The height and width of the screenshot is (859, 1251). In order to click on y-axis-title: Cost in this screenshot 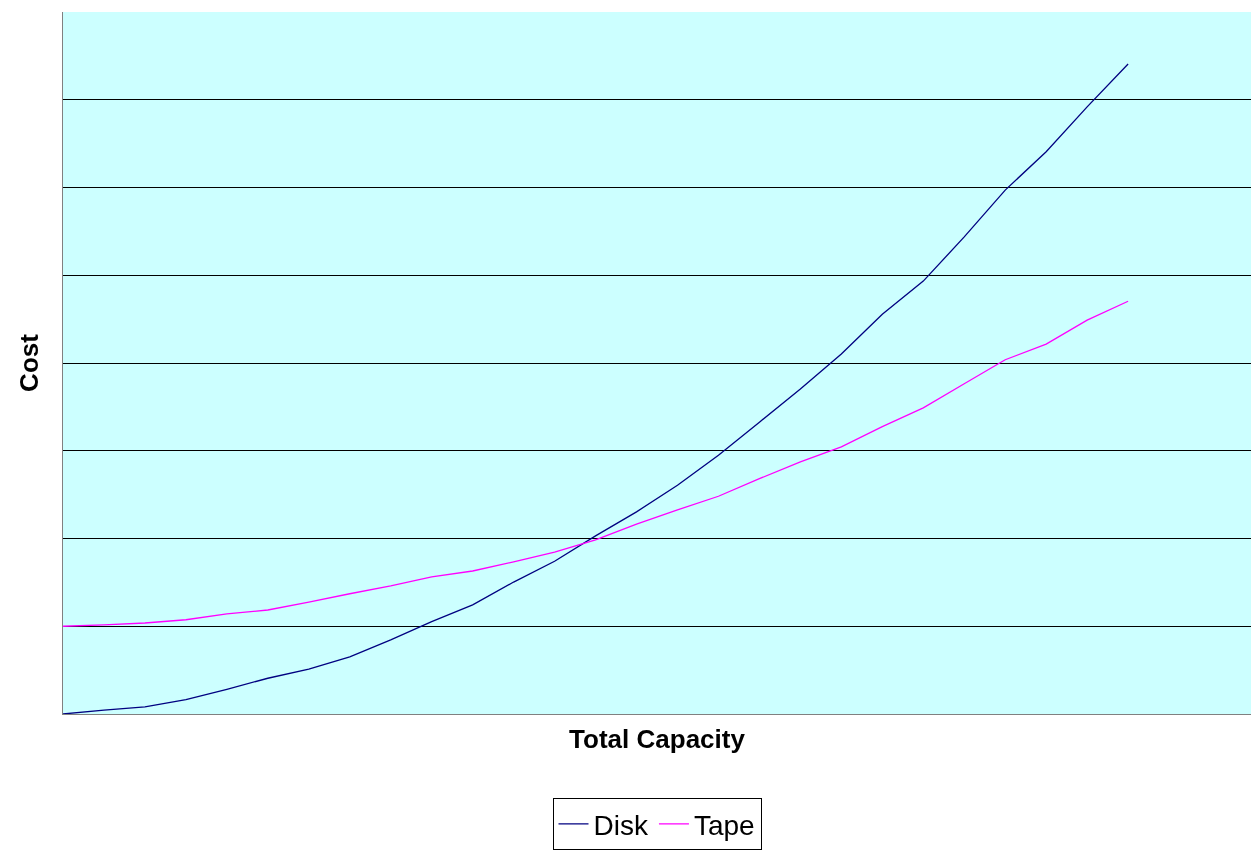, I will do `click(29, 362)`.